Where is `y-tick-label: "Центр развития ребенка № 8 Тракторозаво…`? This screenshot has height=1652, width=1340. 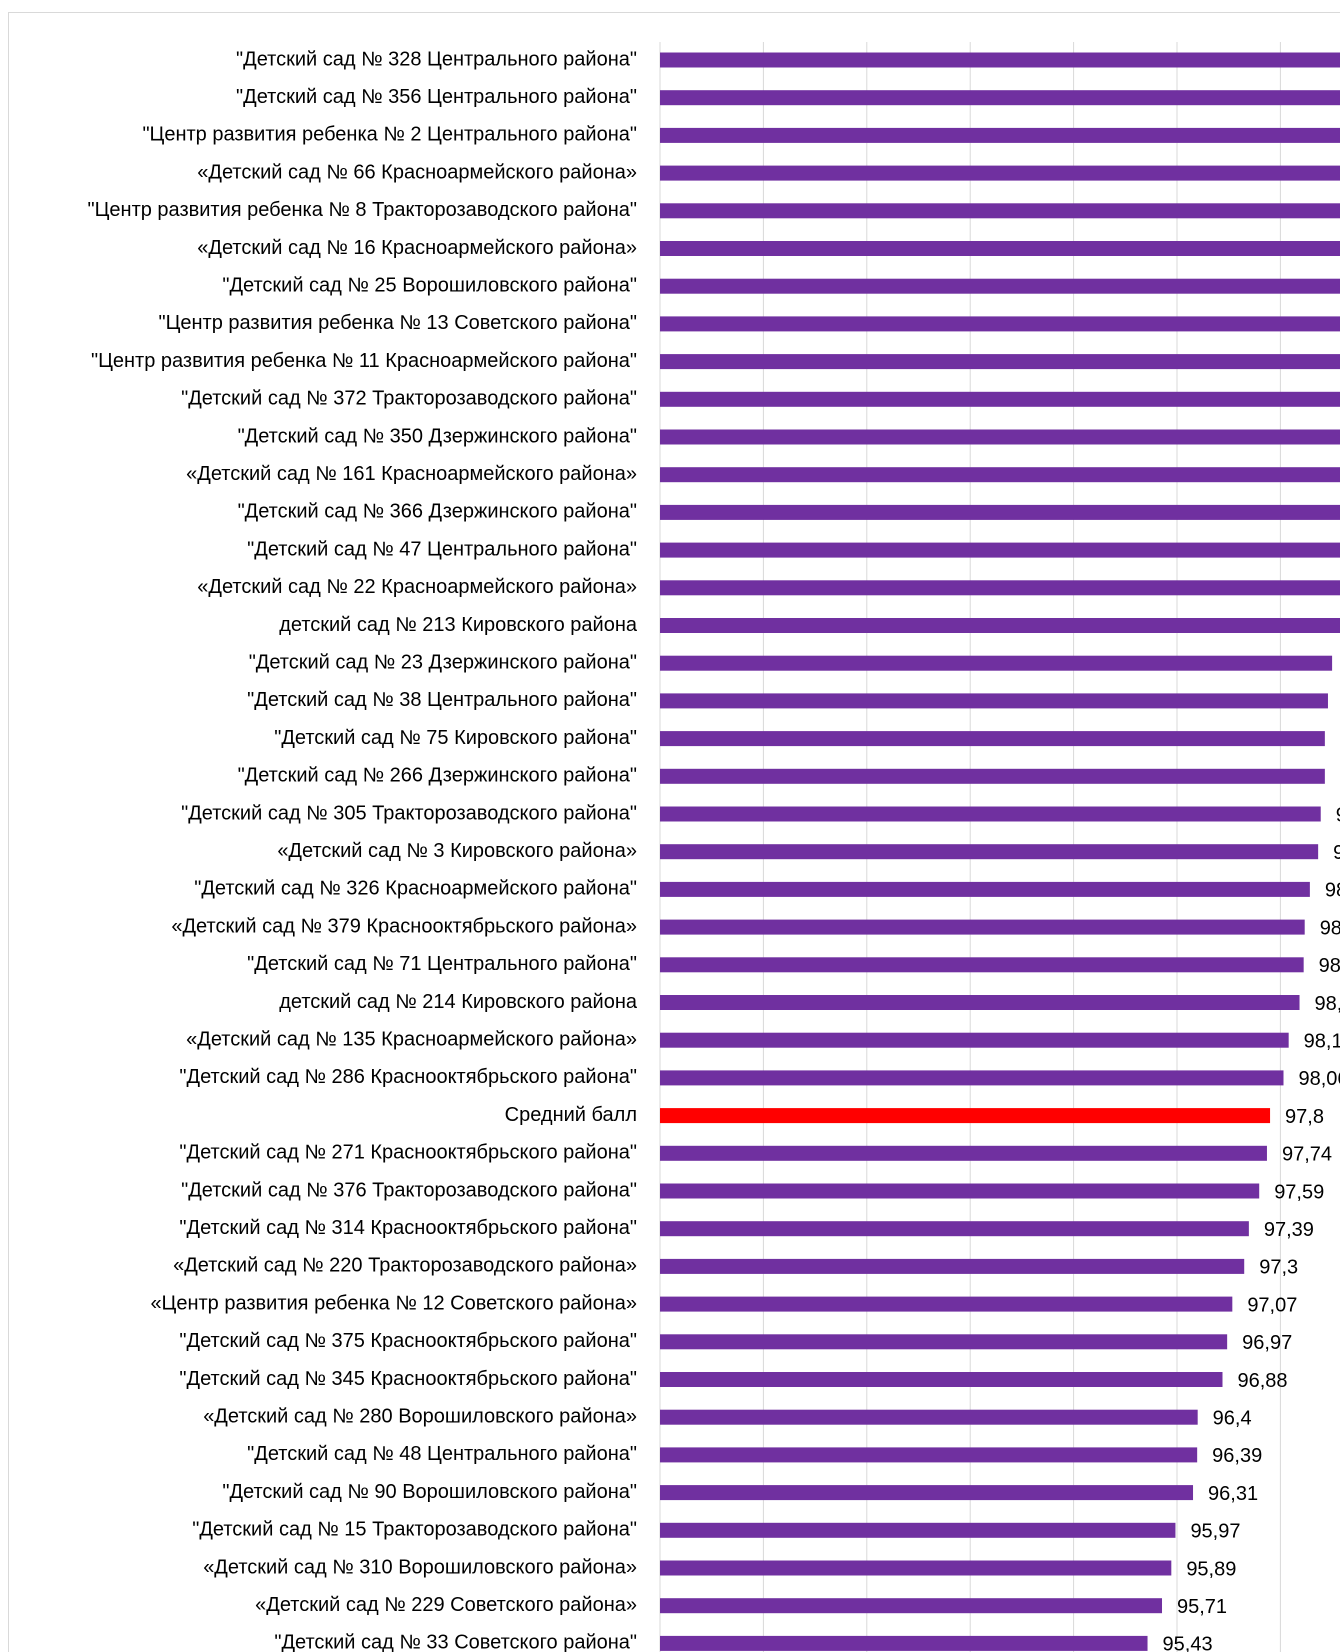
y-tick-label: "Центр развития ребенка № 8 Тракторозаво… is located at coordinates (362, 210).